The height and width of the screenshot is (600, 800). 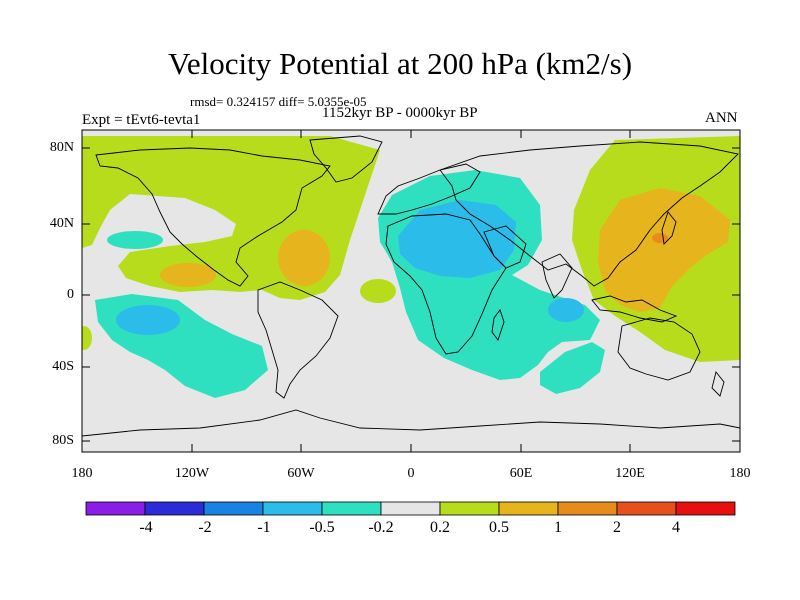 I want to click on coast-indonesia, so click(x=634, y=309).